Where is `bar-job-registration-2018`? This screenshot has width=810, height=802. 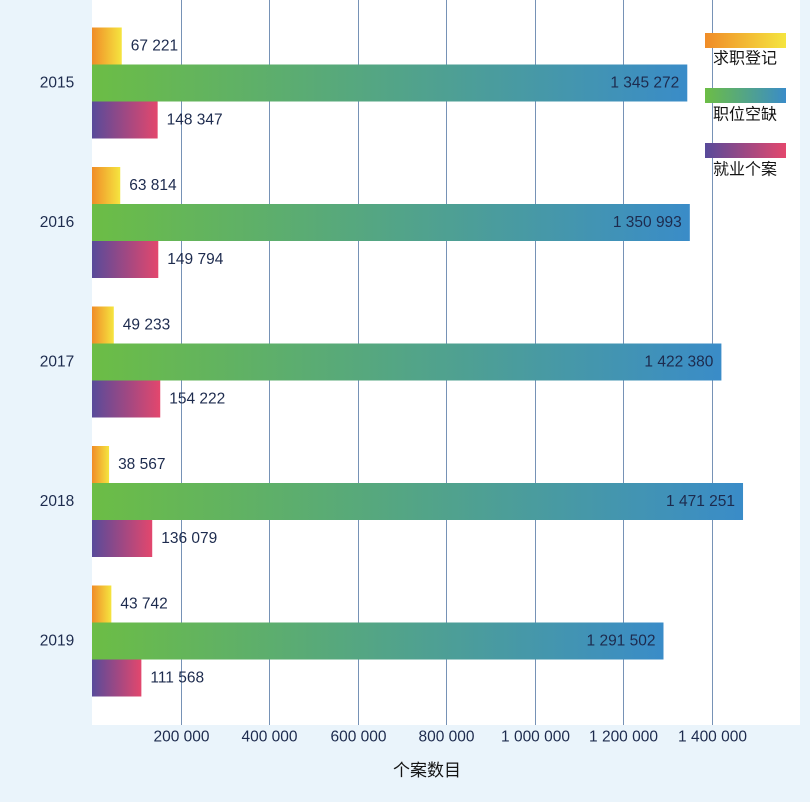 bar-job-registration-2018 is located at coordinates (101, 464).